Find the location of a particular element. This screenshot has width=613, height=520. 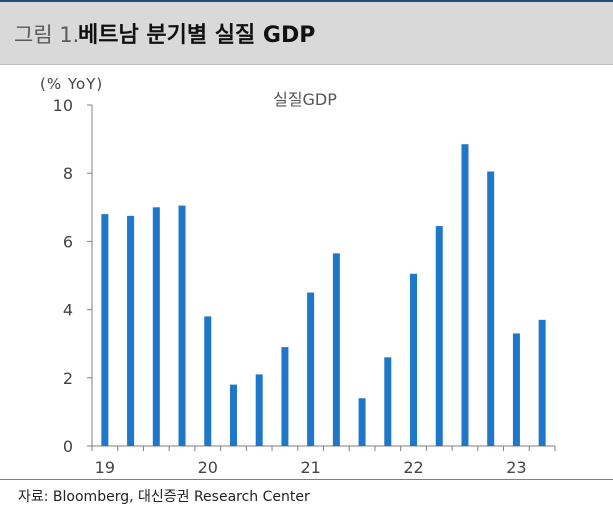

figure-number: 그림 1. is located at coordinates (47, 35).